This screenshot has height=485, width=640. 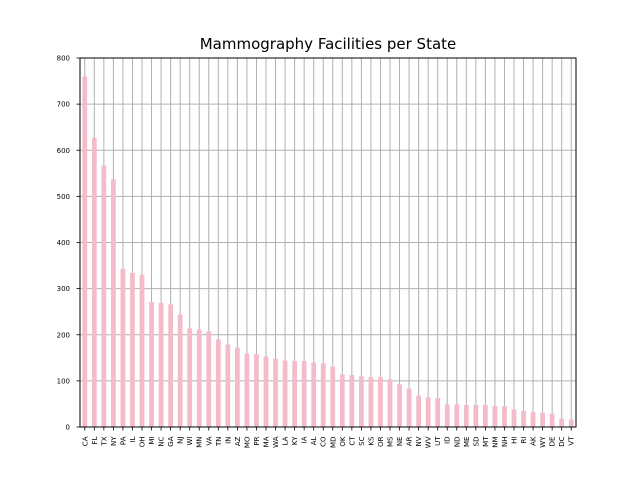 I want to click on bar-vt, so click(x=571, y=423).